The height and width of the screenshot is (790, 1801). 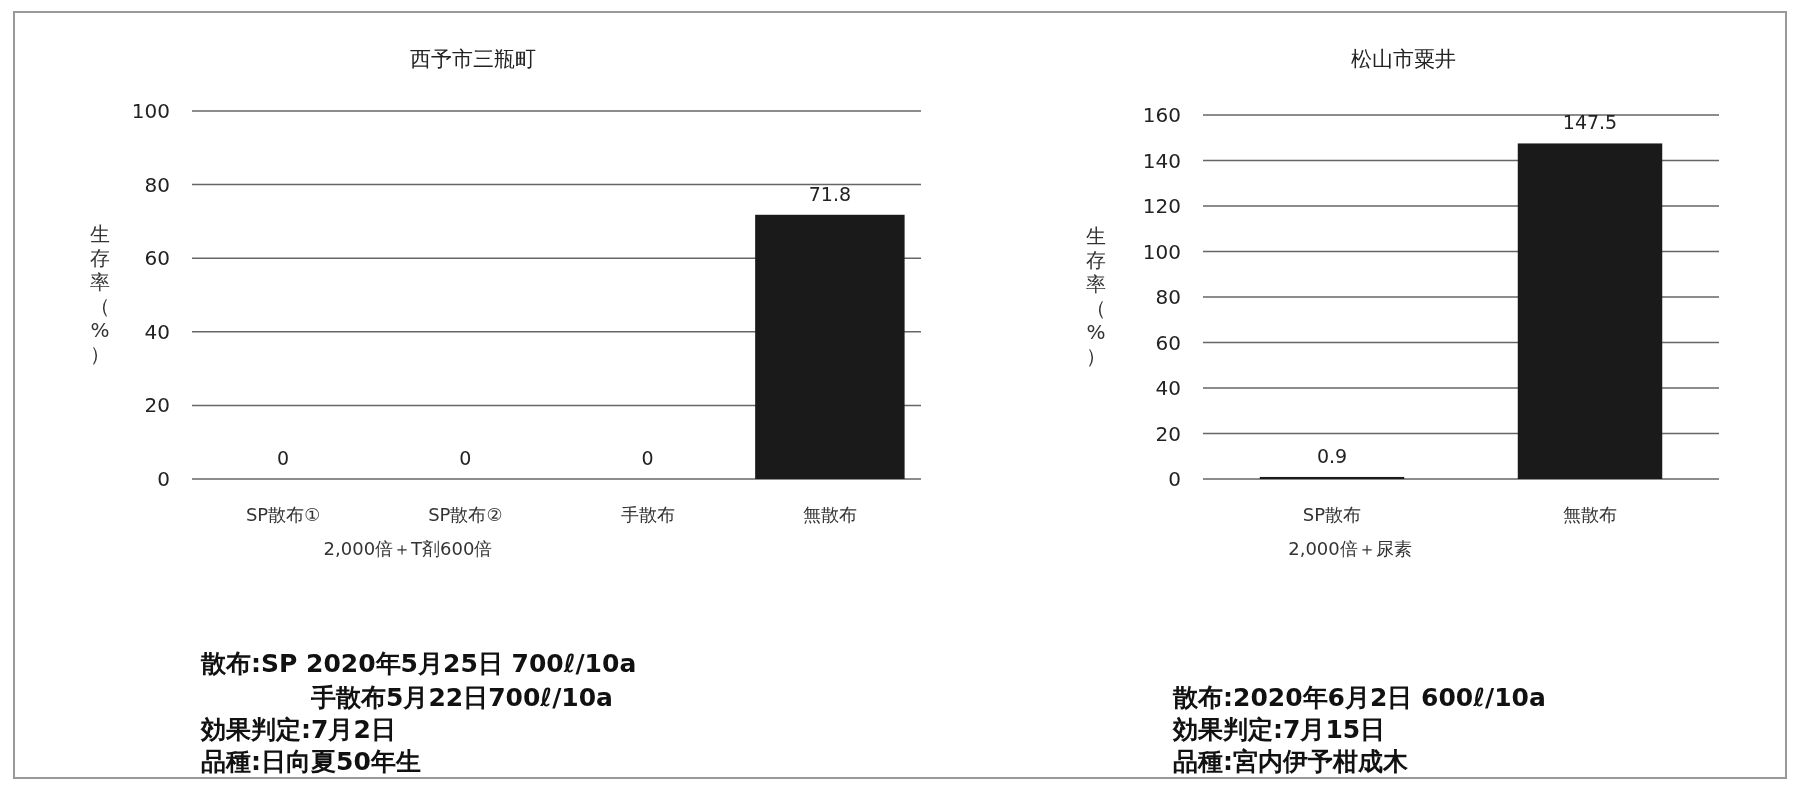 I want to click on text: 手散布5月22日700ℓ/10a, so click(x=461, y=697).